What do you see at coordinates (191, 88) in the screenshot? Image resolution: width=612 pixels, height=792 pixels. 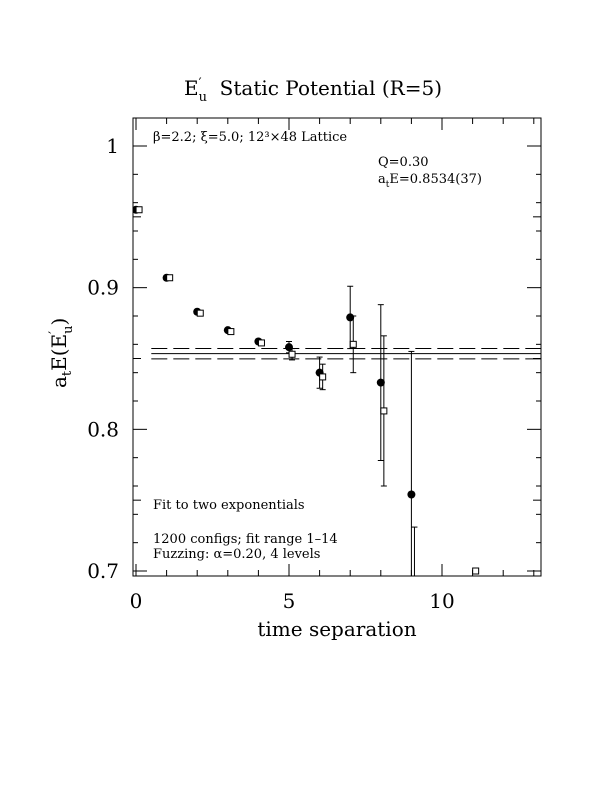 I see `title-prefix: E` at bounding box center [191, 88].